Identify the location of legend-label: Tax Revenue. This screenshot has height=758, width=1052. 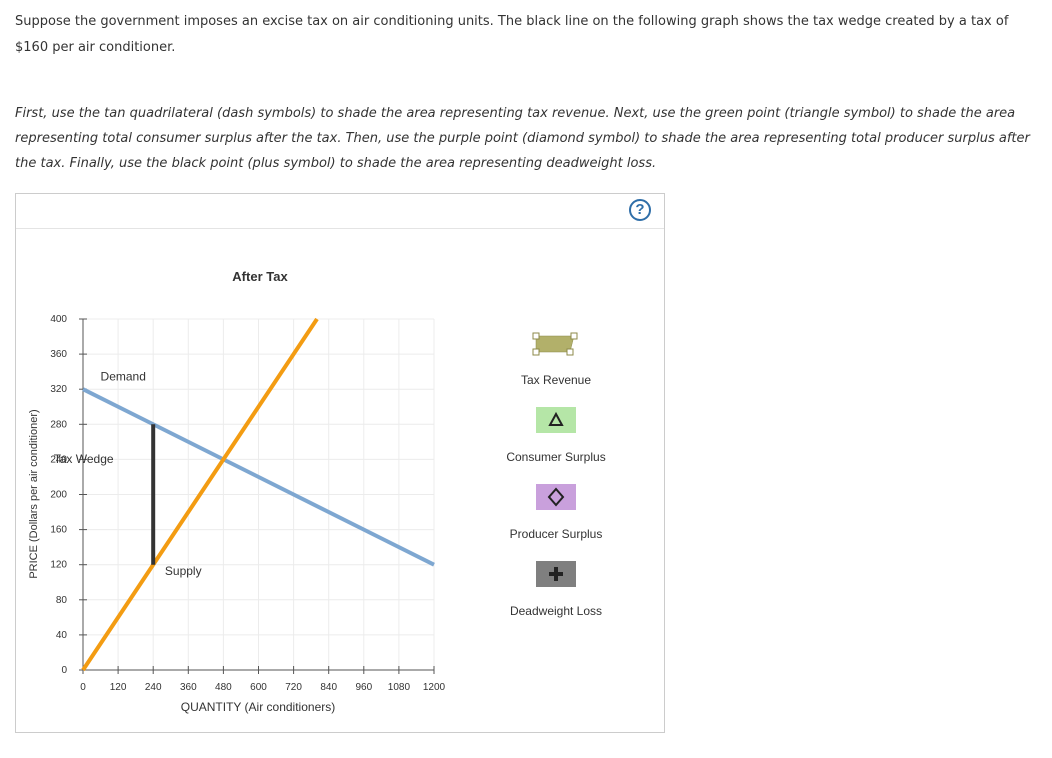
(556, 380).